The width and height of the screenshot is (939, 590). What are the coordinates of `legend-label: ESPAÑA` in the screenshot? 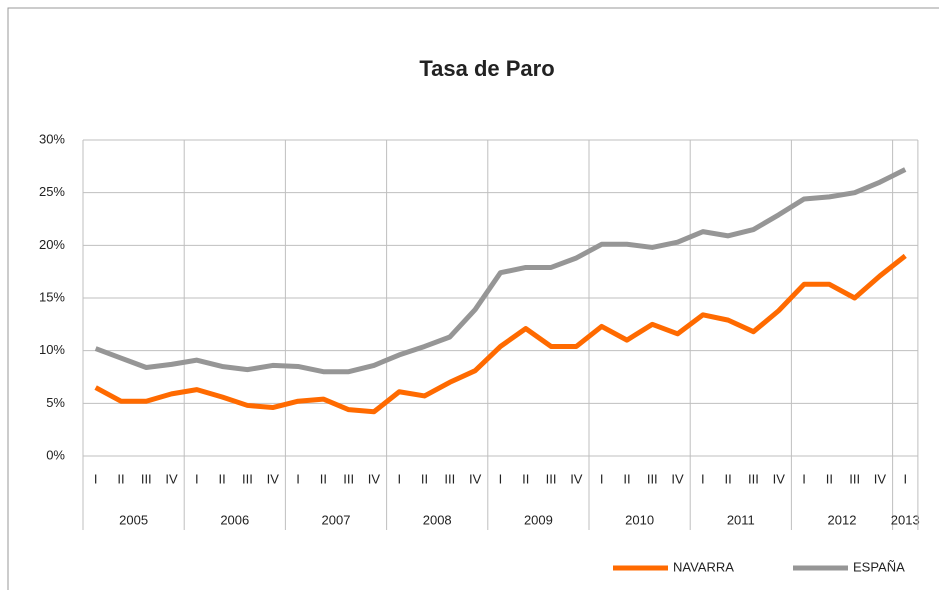 It's located at (879, 566).